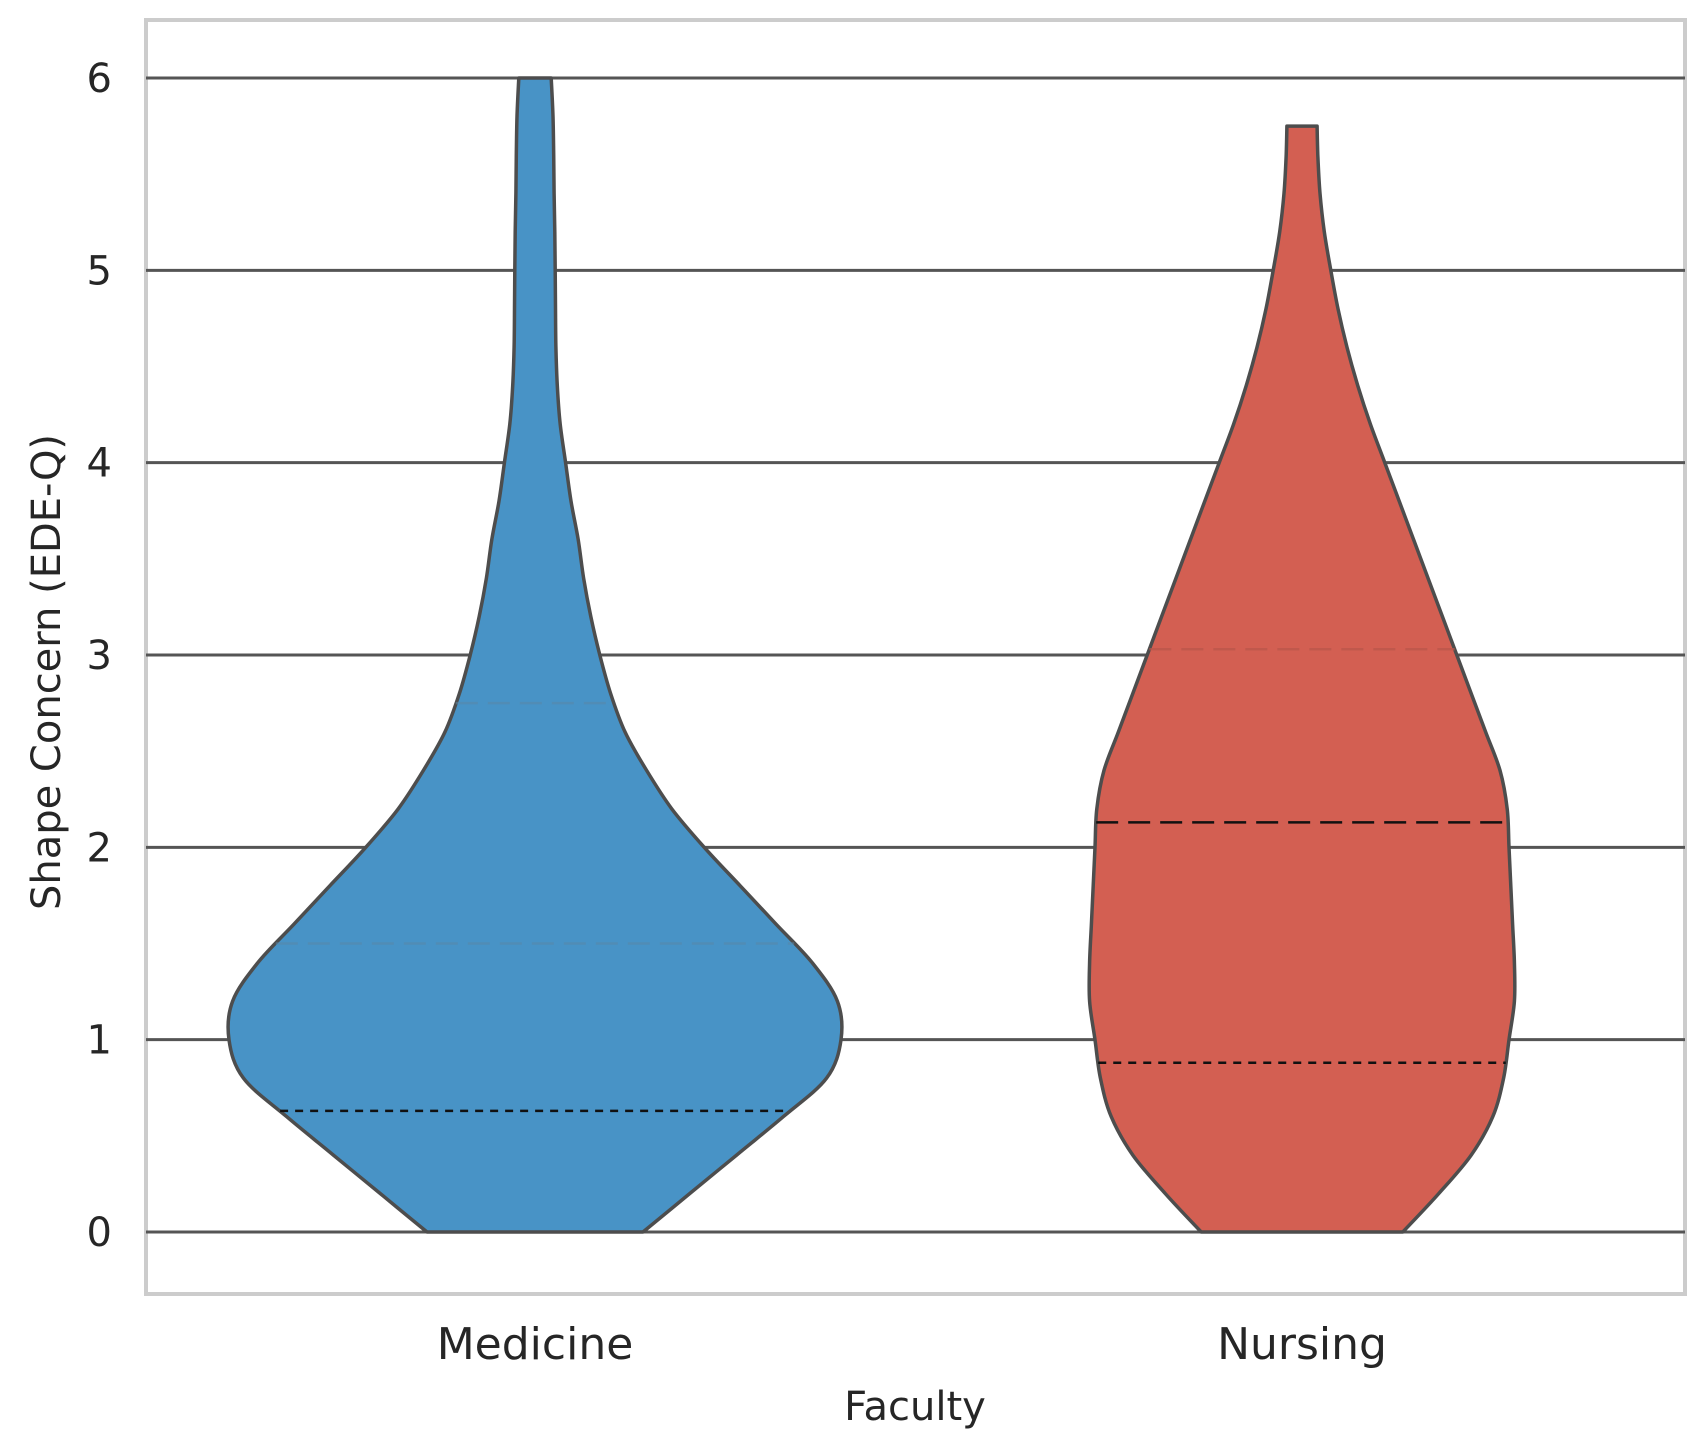 The width and height of the screenshot is (1708, 1441). What do you see at coordinates (1302, 1344) in the screenshot?
I see `x-tick-label-nursing: Nursing` at bounding box center [1302, 1344].